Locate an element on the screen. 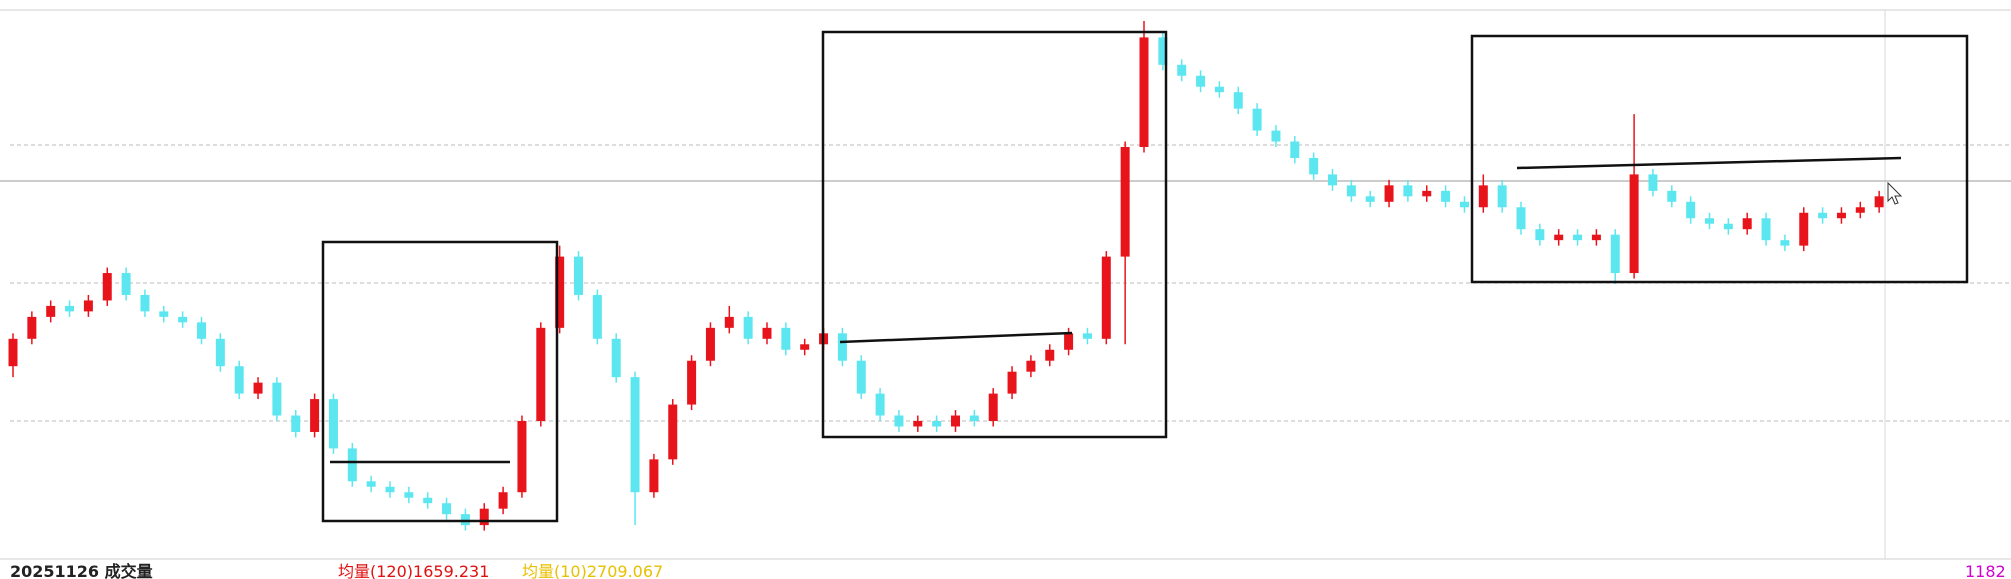 This screenshot has width=2011, height=579. trend-line is located at coordinates (1709, 163).